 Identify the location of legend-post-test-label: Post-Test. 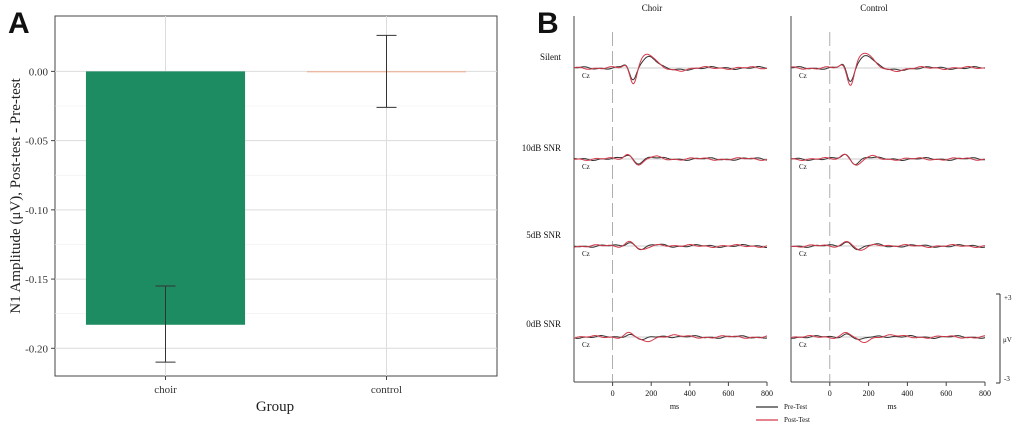
(797, 420).